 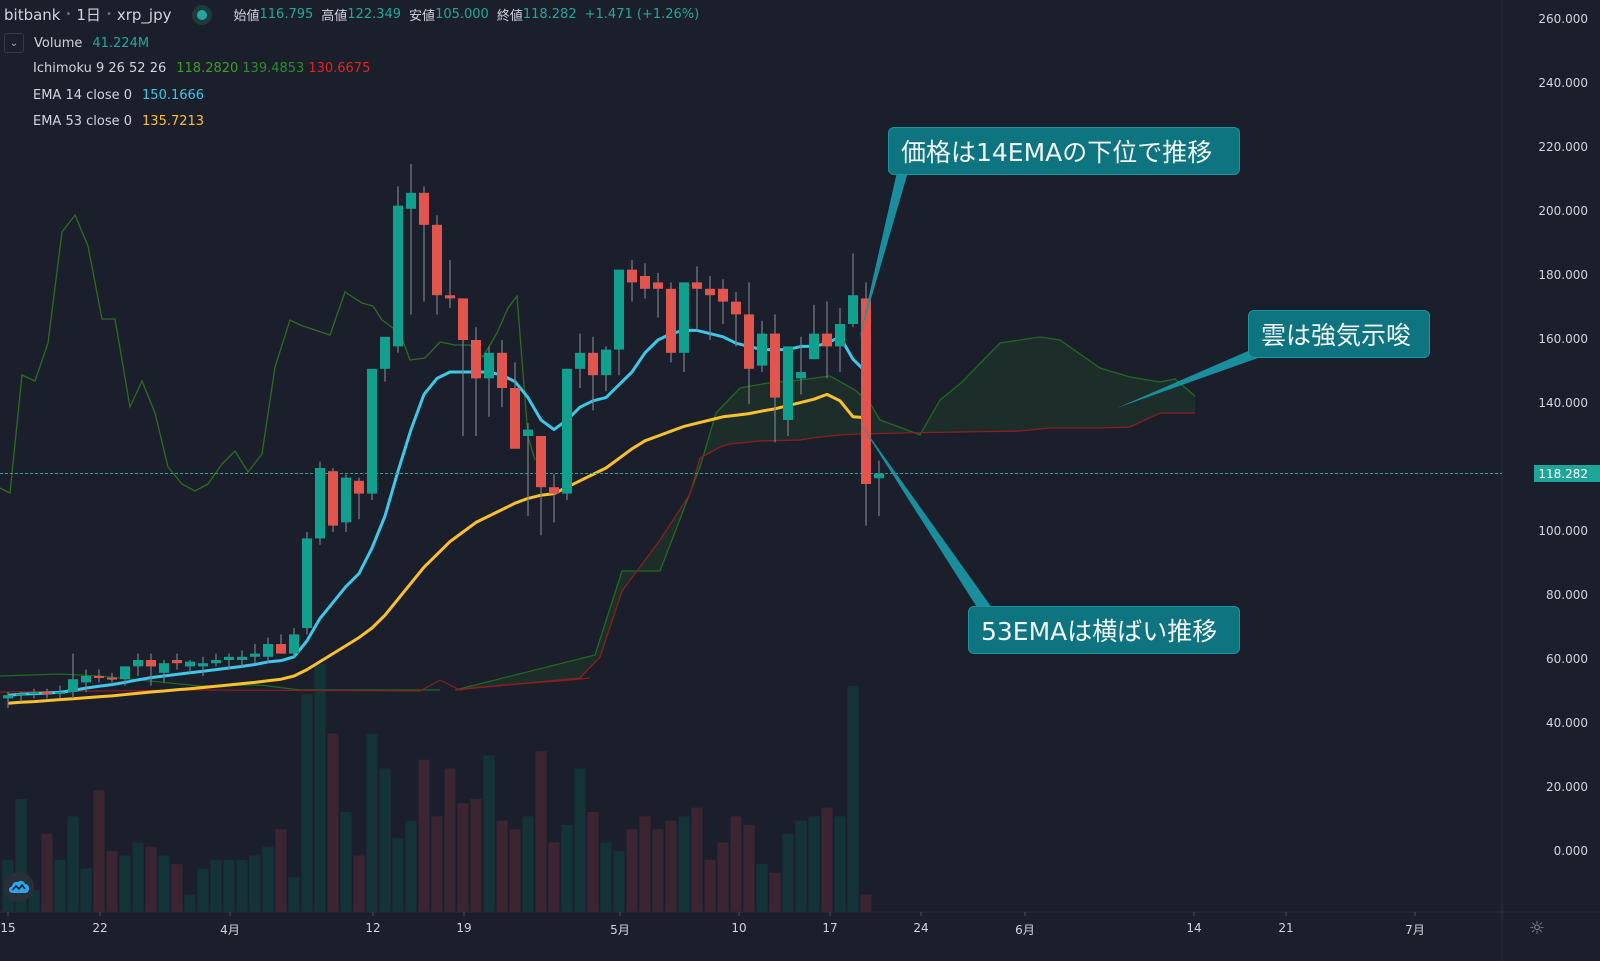 I want to click on ichimoku-label: Ichimoku 9 26 52 26, so click(x=100, y=68).